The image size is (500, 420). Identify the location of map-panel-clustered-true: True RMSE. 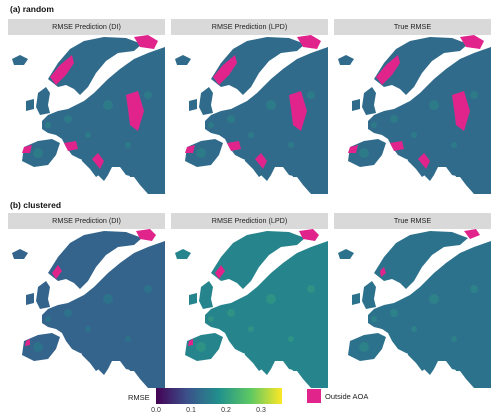
(412, 300).